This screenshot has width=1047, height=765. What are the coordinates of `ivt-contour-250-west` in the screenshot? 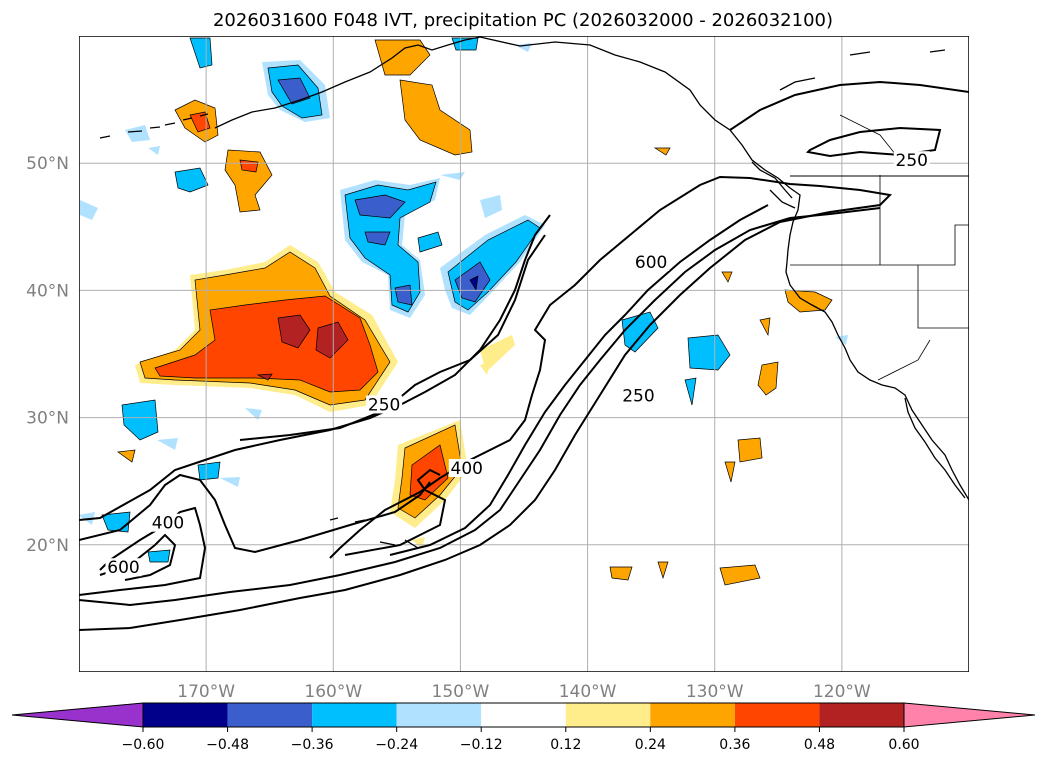 It's located at (255, 513).